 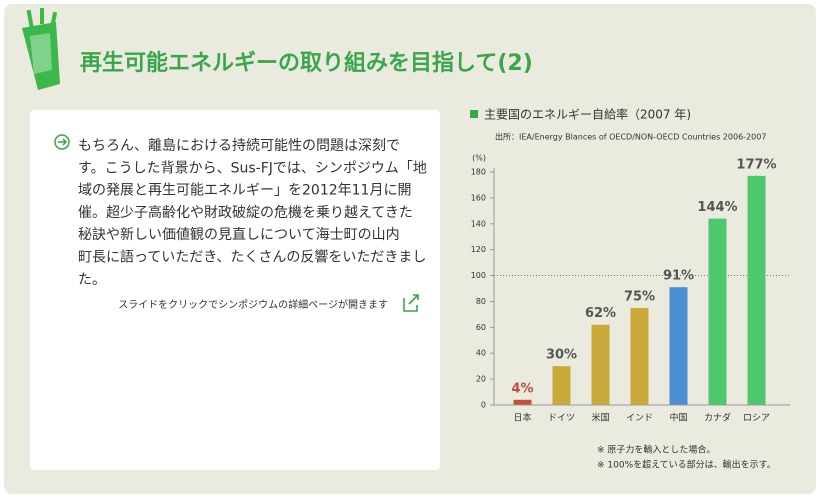 What do you see at coordinates (239, 234) in the screenshot?
I see `article-line: 秘訣や新しい価値観の見直しについて海士町の山内` at bounding box center [239, 234].